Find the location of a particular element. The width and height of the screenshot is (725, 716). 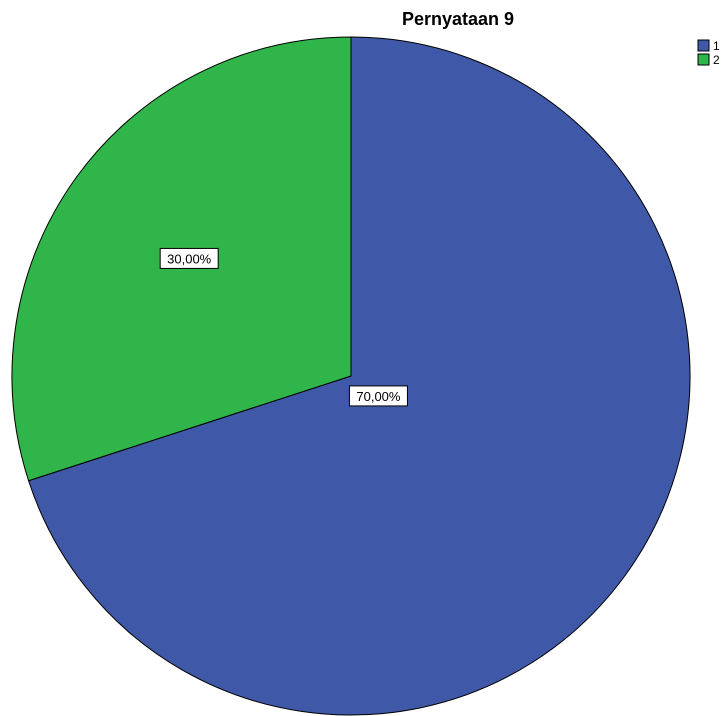

data-label-text: 70,00% is located at coordinates (378, 396).